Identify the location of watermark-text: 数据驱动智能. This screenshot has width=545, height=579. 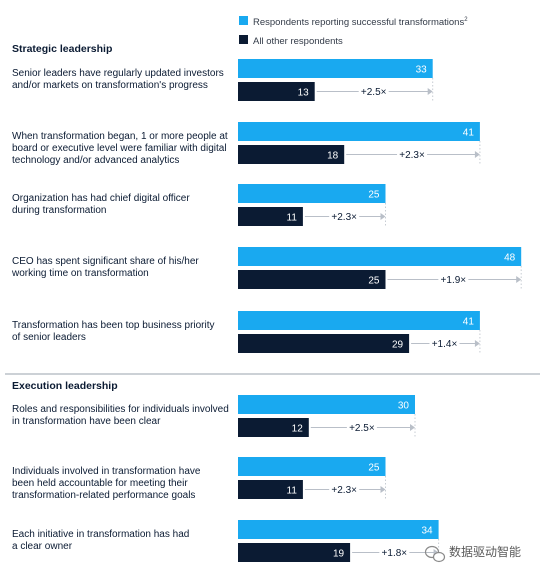
(485, 551).